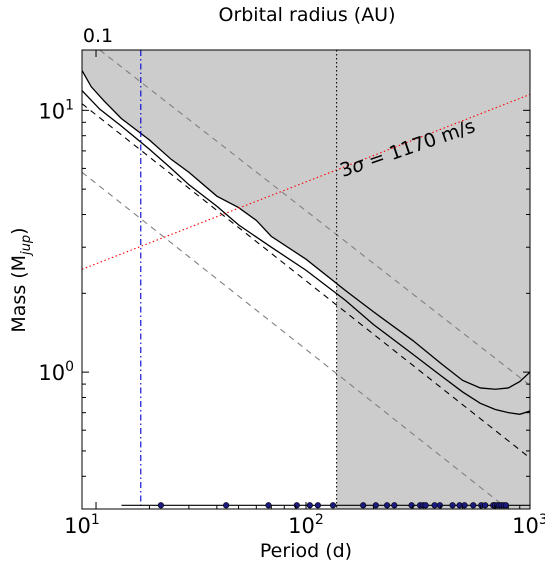 The image size is (545, 564). I want to click on x-axis-title: Period (d), so click(306, 551).